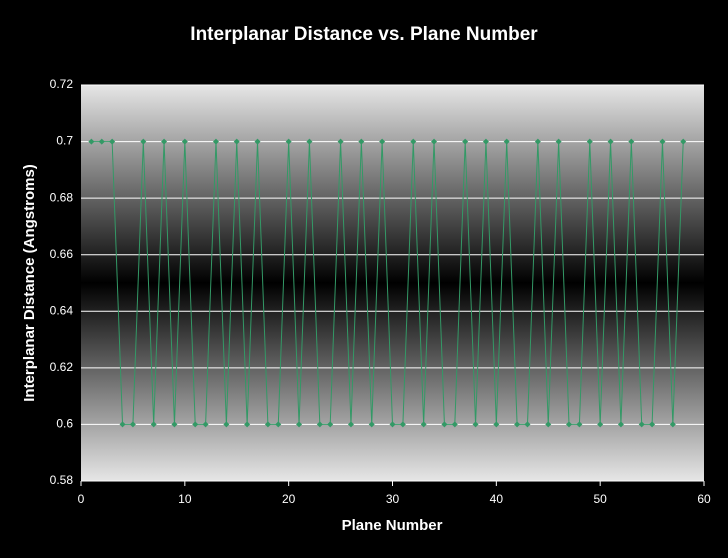  What do you see at coordinates (393, 499) in the screenshot?
I see `x-tick-label: 30` at bounding box center [393, 499].